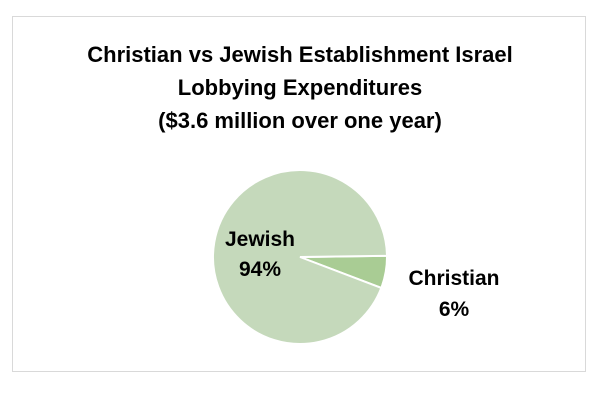 This screenshot has height=400, width=600. What do you see at coordinates (454, 309) in the screenshot?
I see `christian-slice-percent: 6%` at bounding box center [454, 309].